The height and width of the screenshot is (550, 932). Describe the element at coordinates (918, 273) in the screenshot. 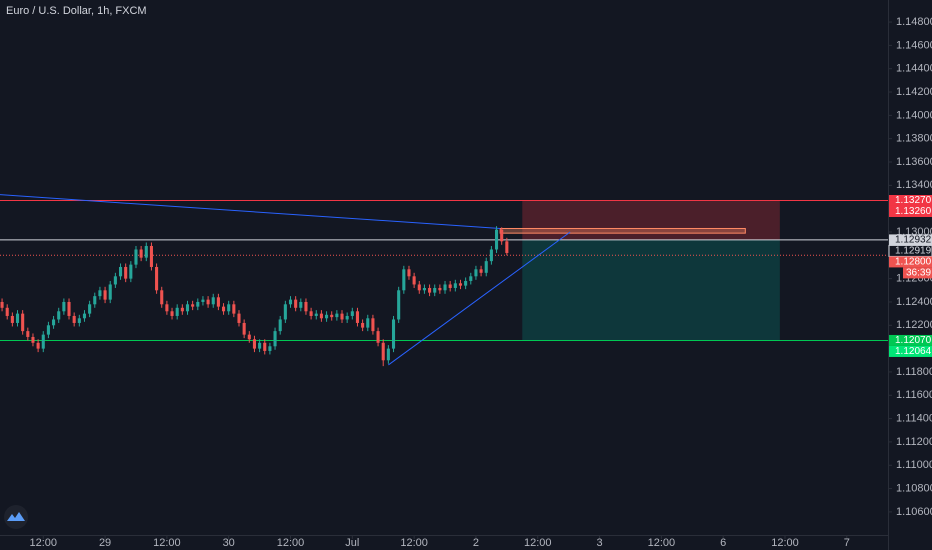

I see `countdown: 36:39` at that location.